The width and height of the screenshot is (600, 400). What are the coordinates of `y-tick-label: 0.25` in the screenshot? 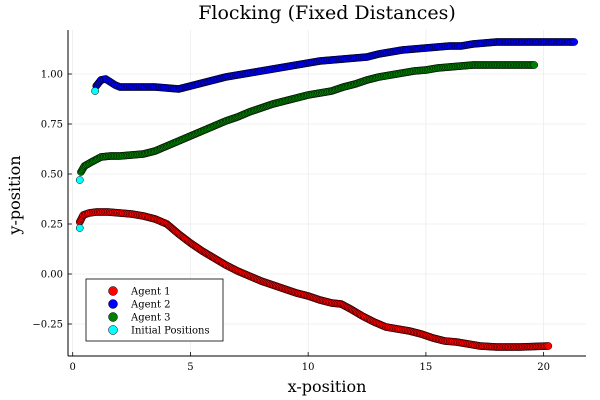 It's located at (52, 225).